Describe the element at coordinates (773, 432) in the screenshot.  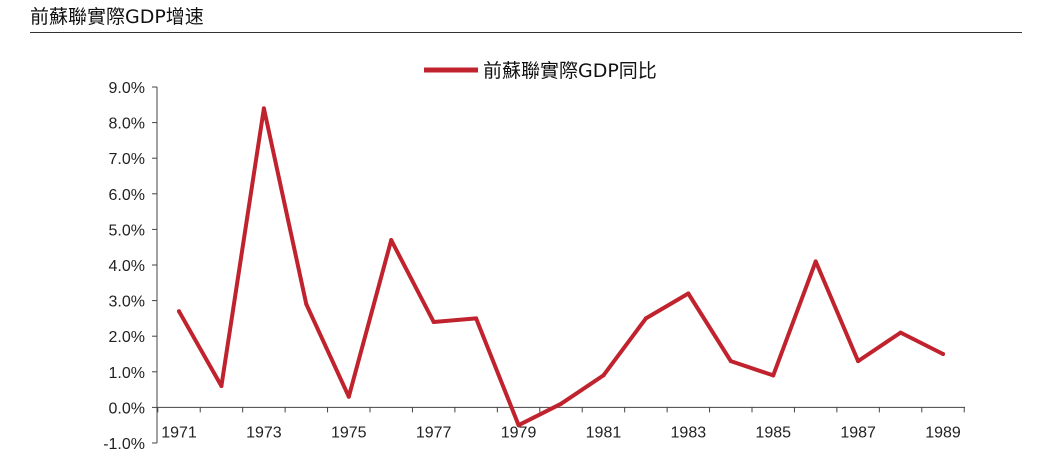
I see `x-tick-label: 1985` at that location.